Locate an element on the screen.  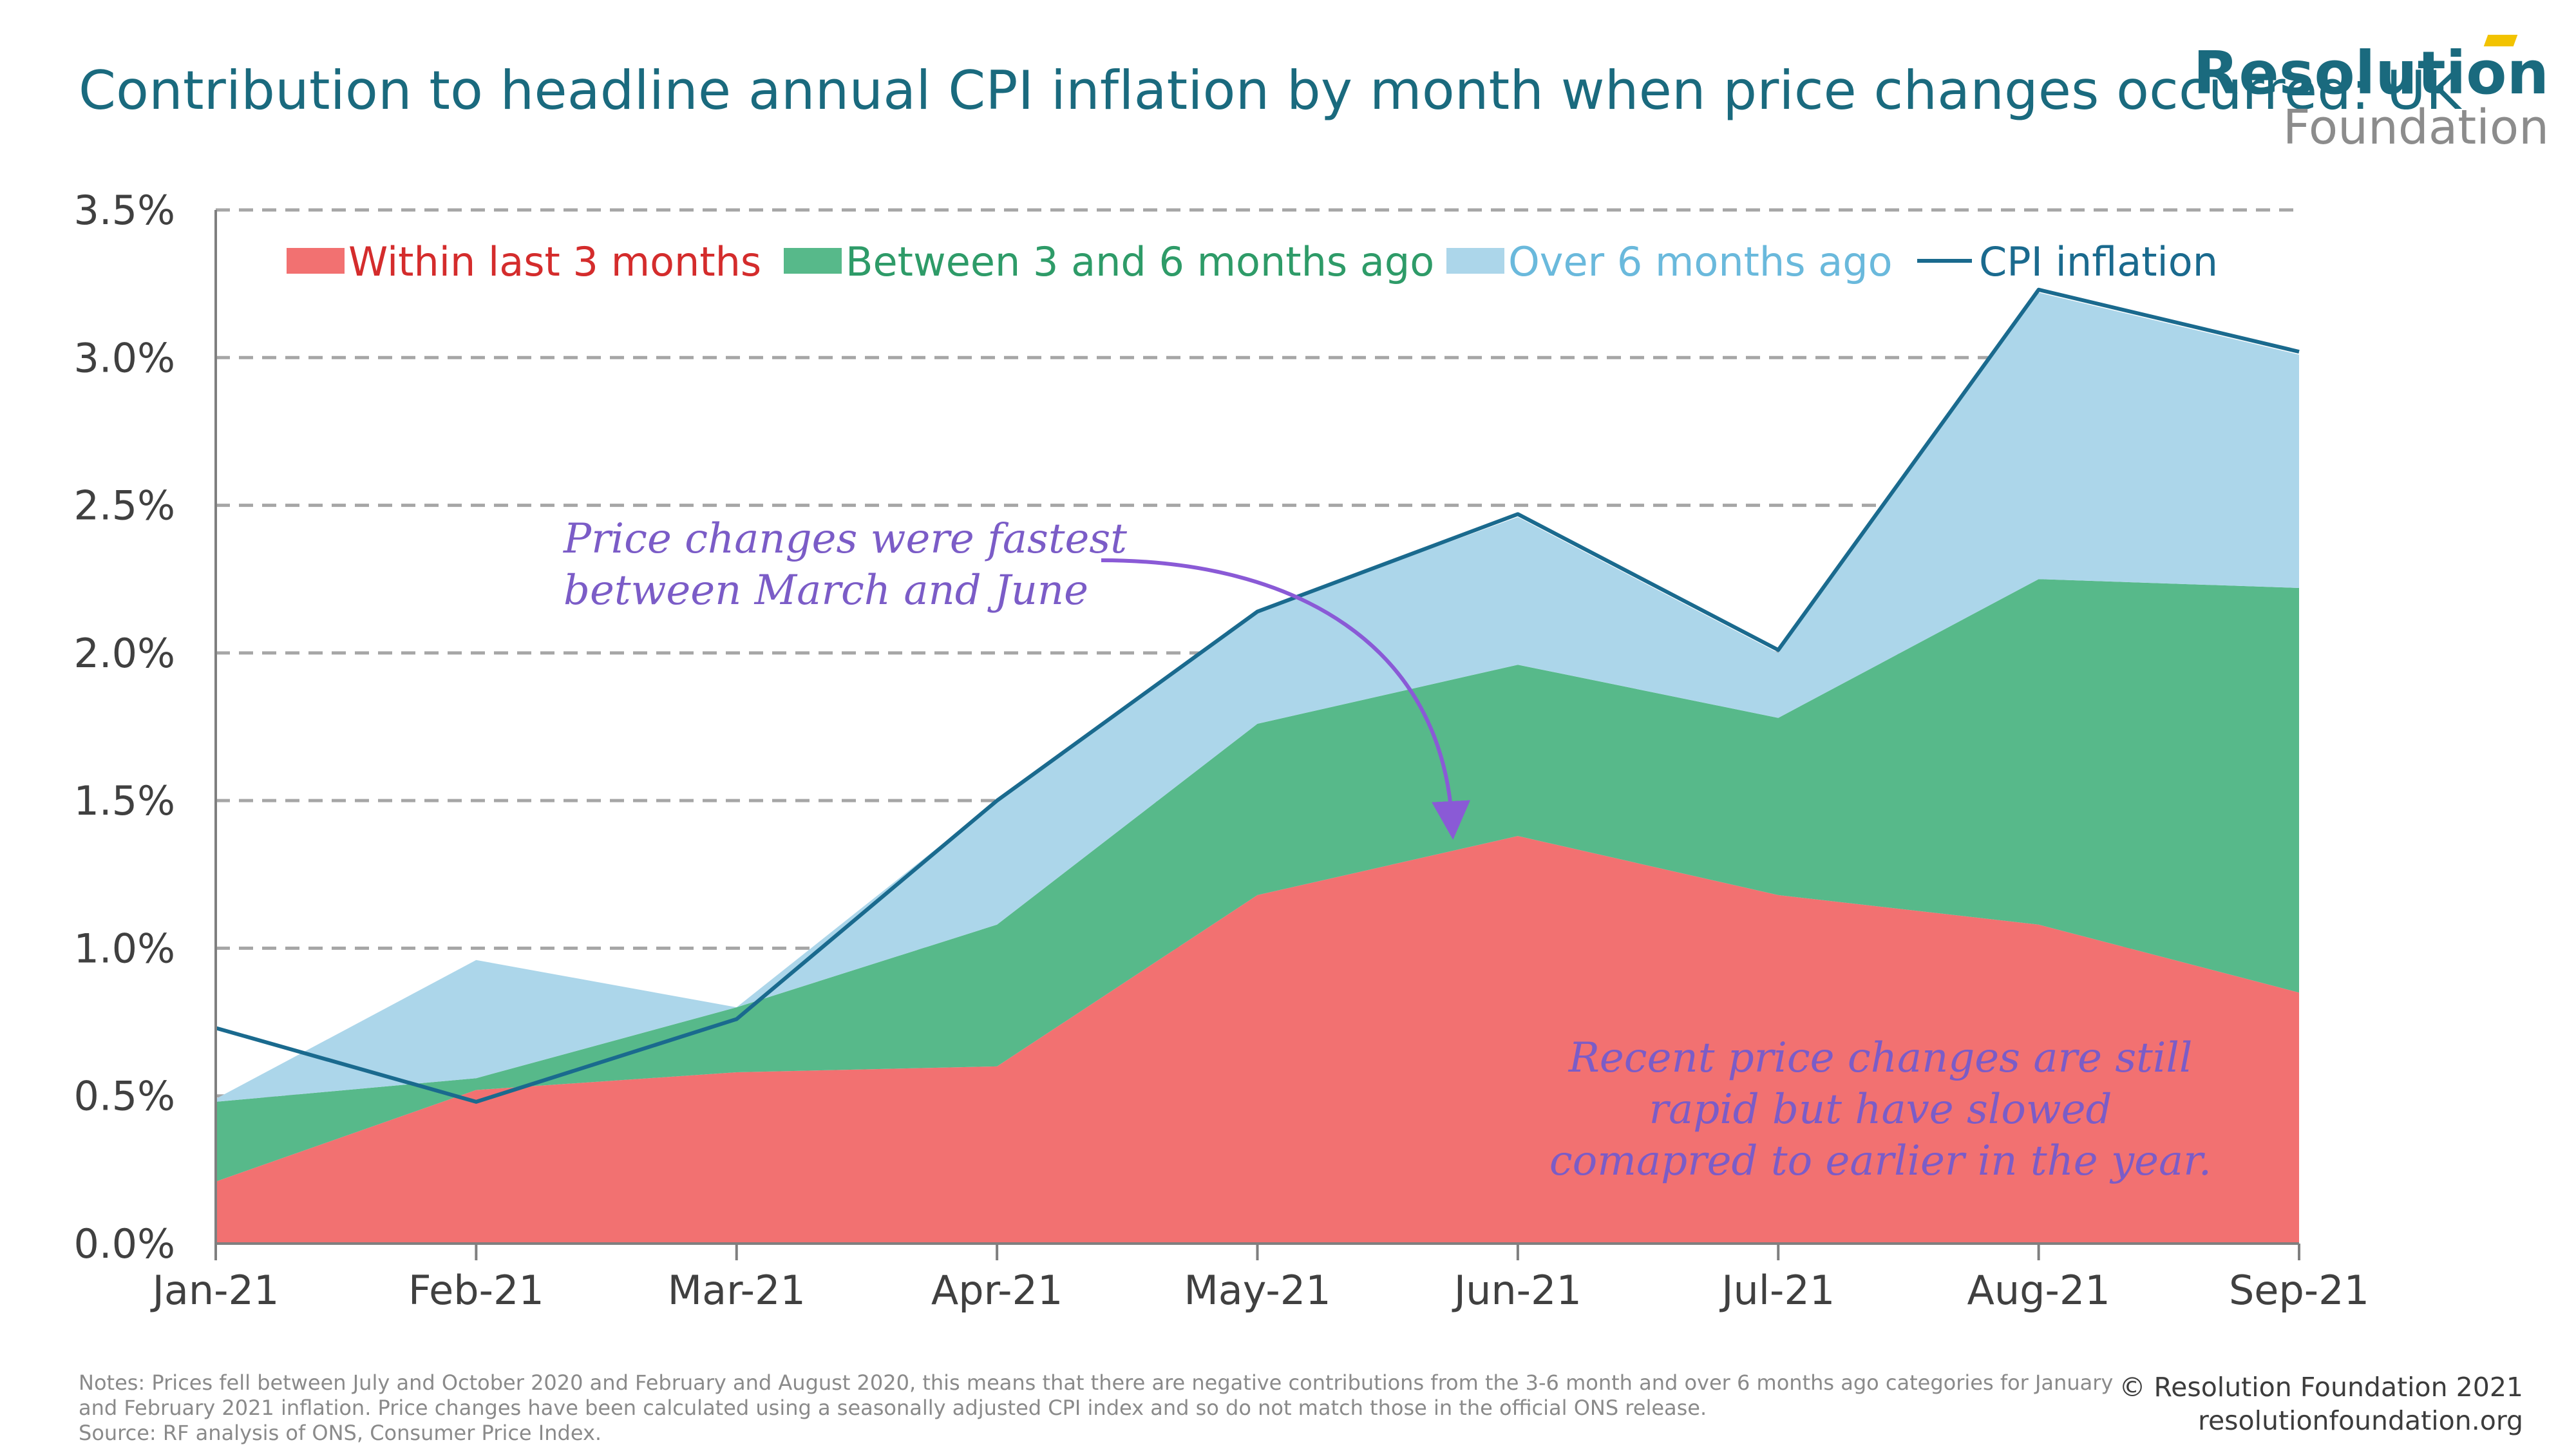
x-tick-label: Aug-21 is located at coordinates (2039, 1290).